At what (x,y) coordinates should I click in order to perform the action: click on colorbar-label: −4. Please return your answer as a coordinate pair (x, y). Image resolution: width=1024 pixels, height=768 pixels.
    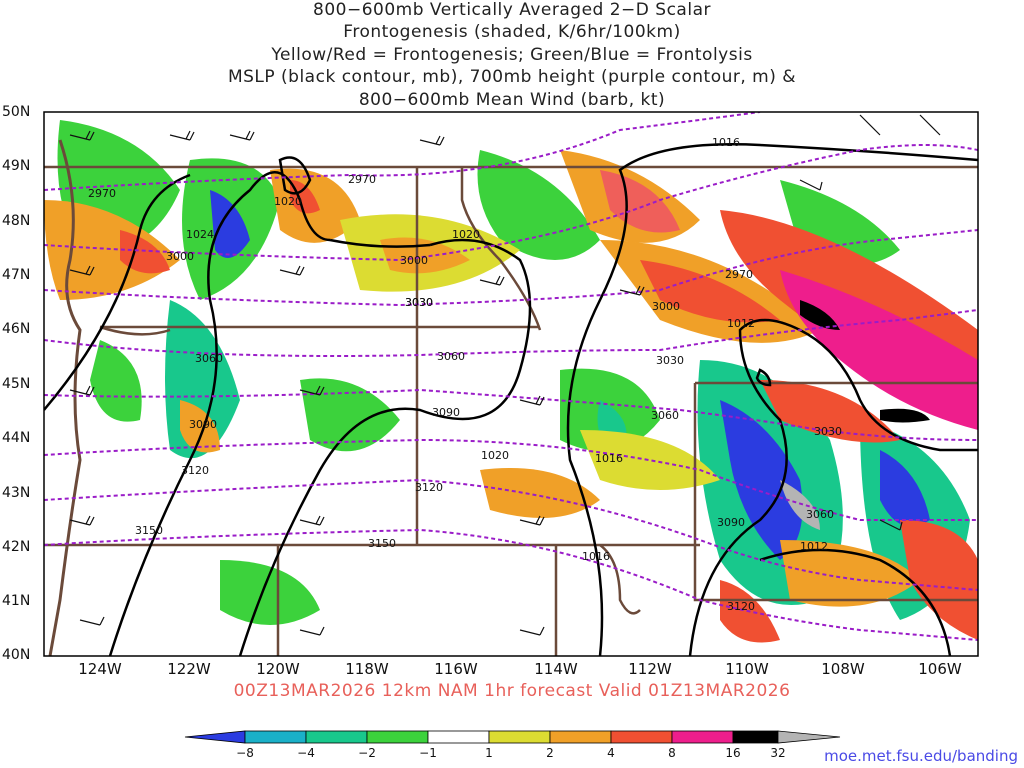
    Looking at the image, I should click on (306, 753).